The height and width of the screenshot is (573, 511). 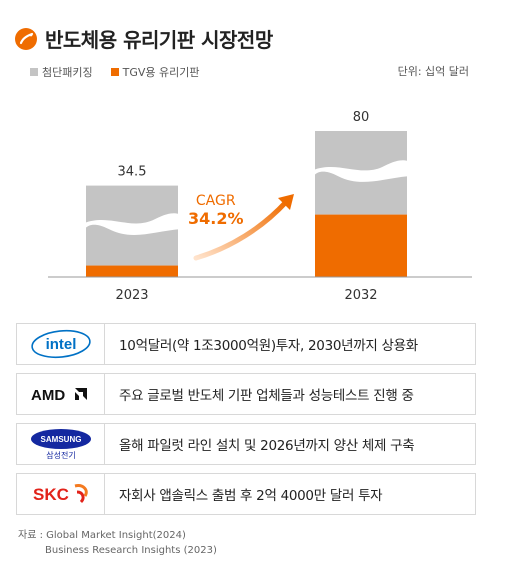 I want to click on total-label-2032: 80, so click(x=361, y=117).